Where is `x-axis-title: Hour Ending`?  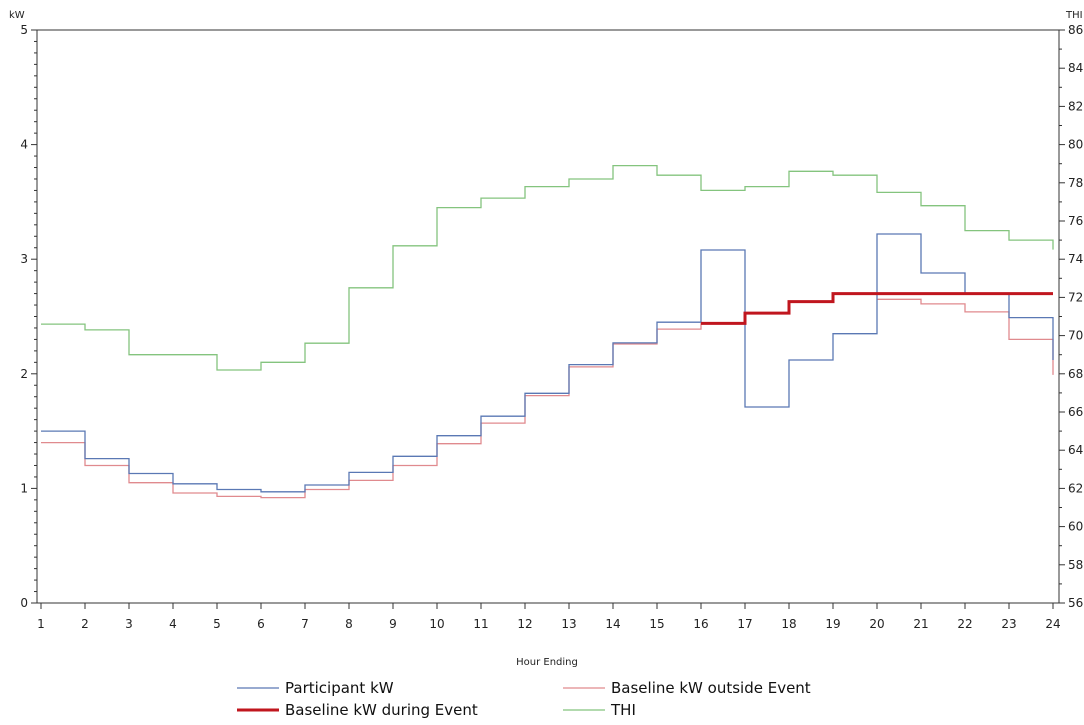 x-axis-title: Hour Ending is located at coordinates (547, 662).